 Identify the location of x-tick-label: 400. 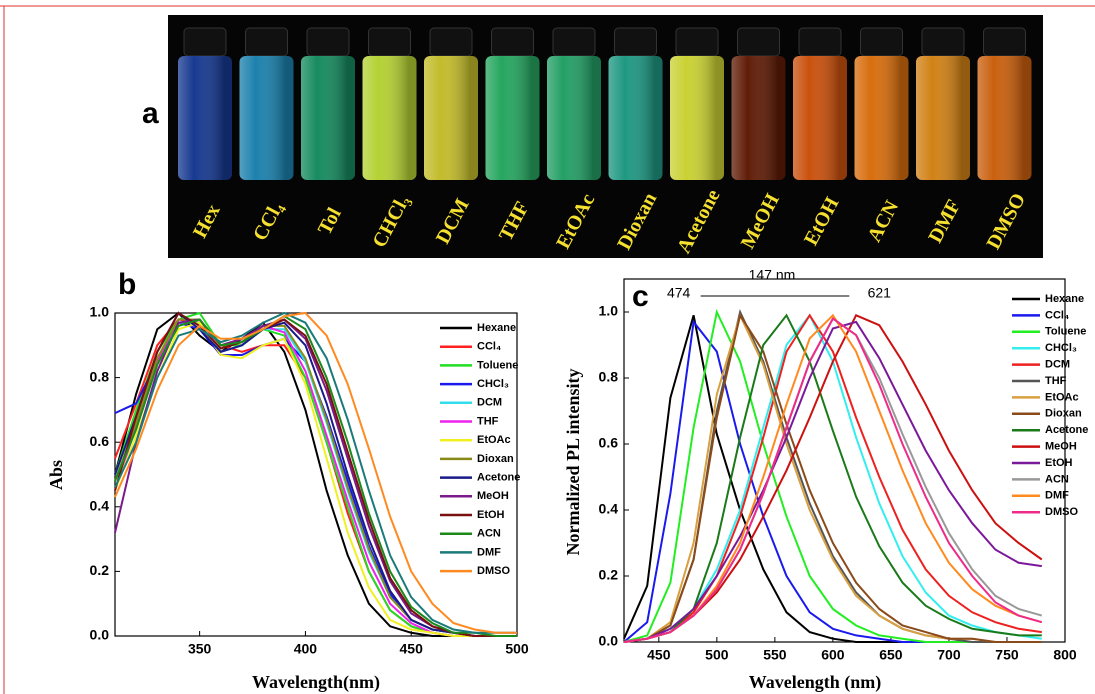
(306, 649).